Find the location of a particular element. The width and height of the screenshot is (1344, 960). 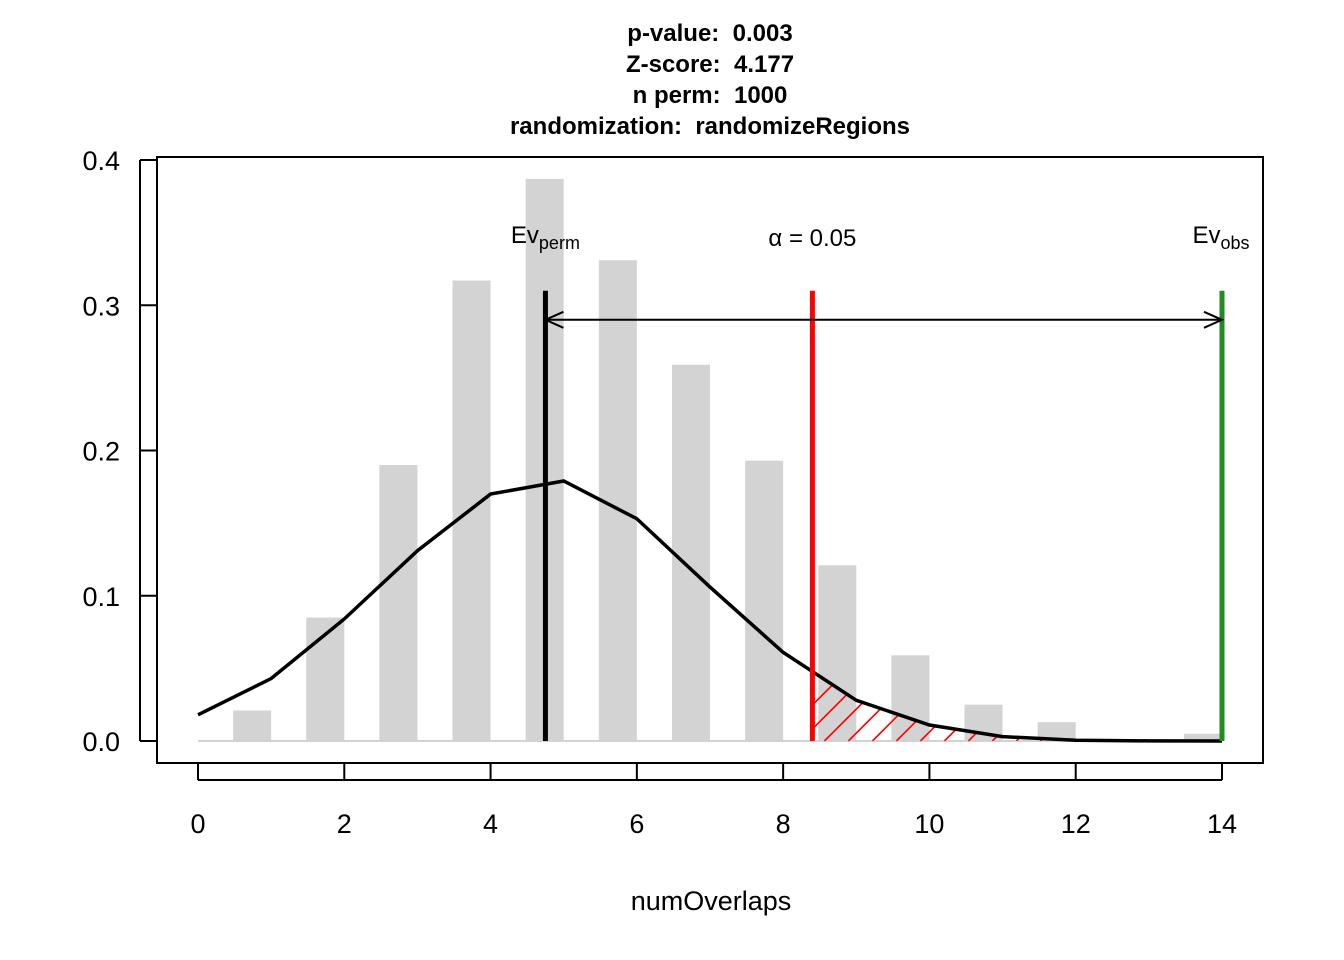

x-tick-label: 8 is located at coordinates (783, 824).